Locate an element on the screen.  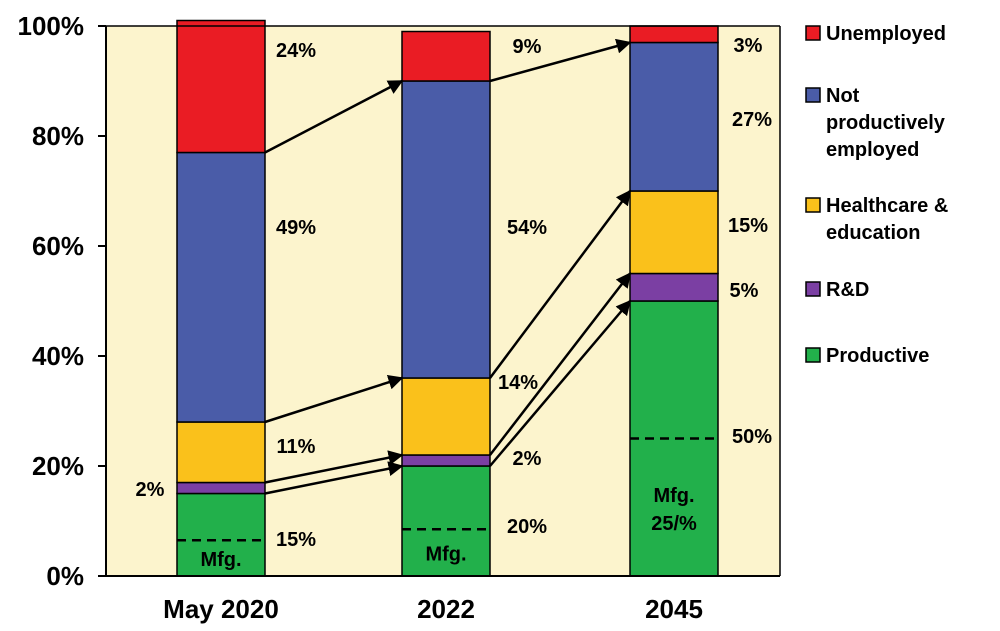
legend-label: education is located at coordinates (873, 233).